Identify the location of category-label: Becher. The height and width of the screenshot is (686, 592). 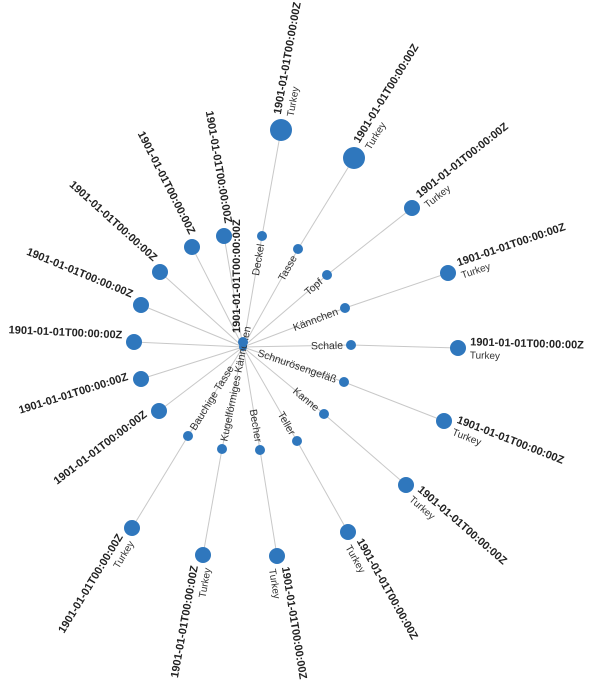
(255, 425).